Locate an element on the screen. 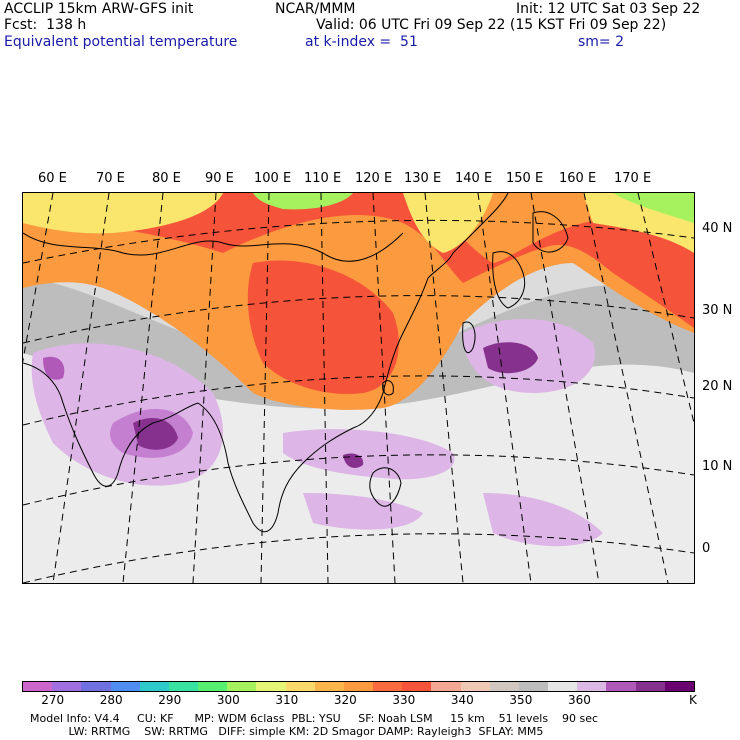  lat-label: 40 N is located at coordinates (717, 228).